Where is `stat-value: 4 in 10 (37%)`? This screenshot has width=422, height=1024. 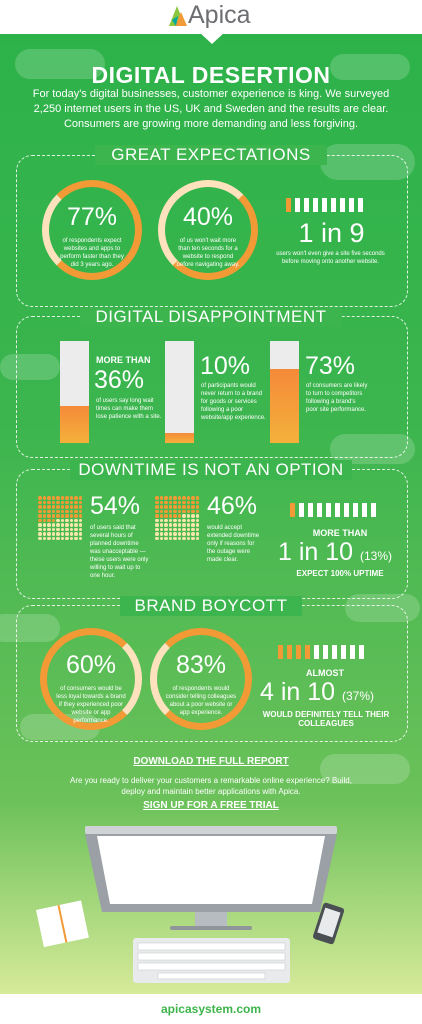
stat-value: 4 in 10 (37%) is located at coordinates (317, 692).